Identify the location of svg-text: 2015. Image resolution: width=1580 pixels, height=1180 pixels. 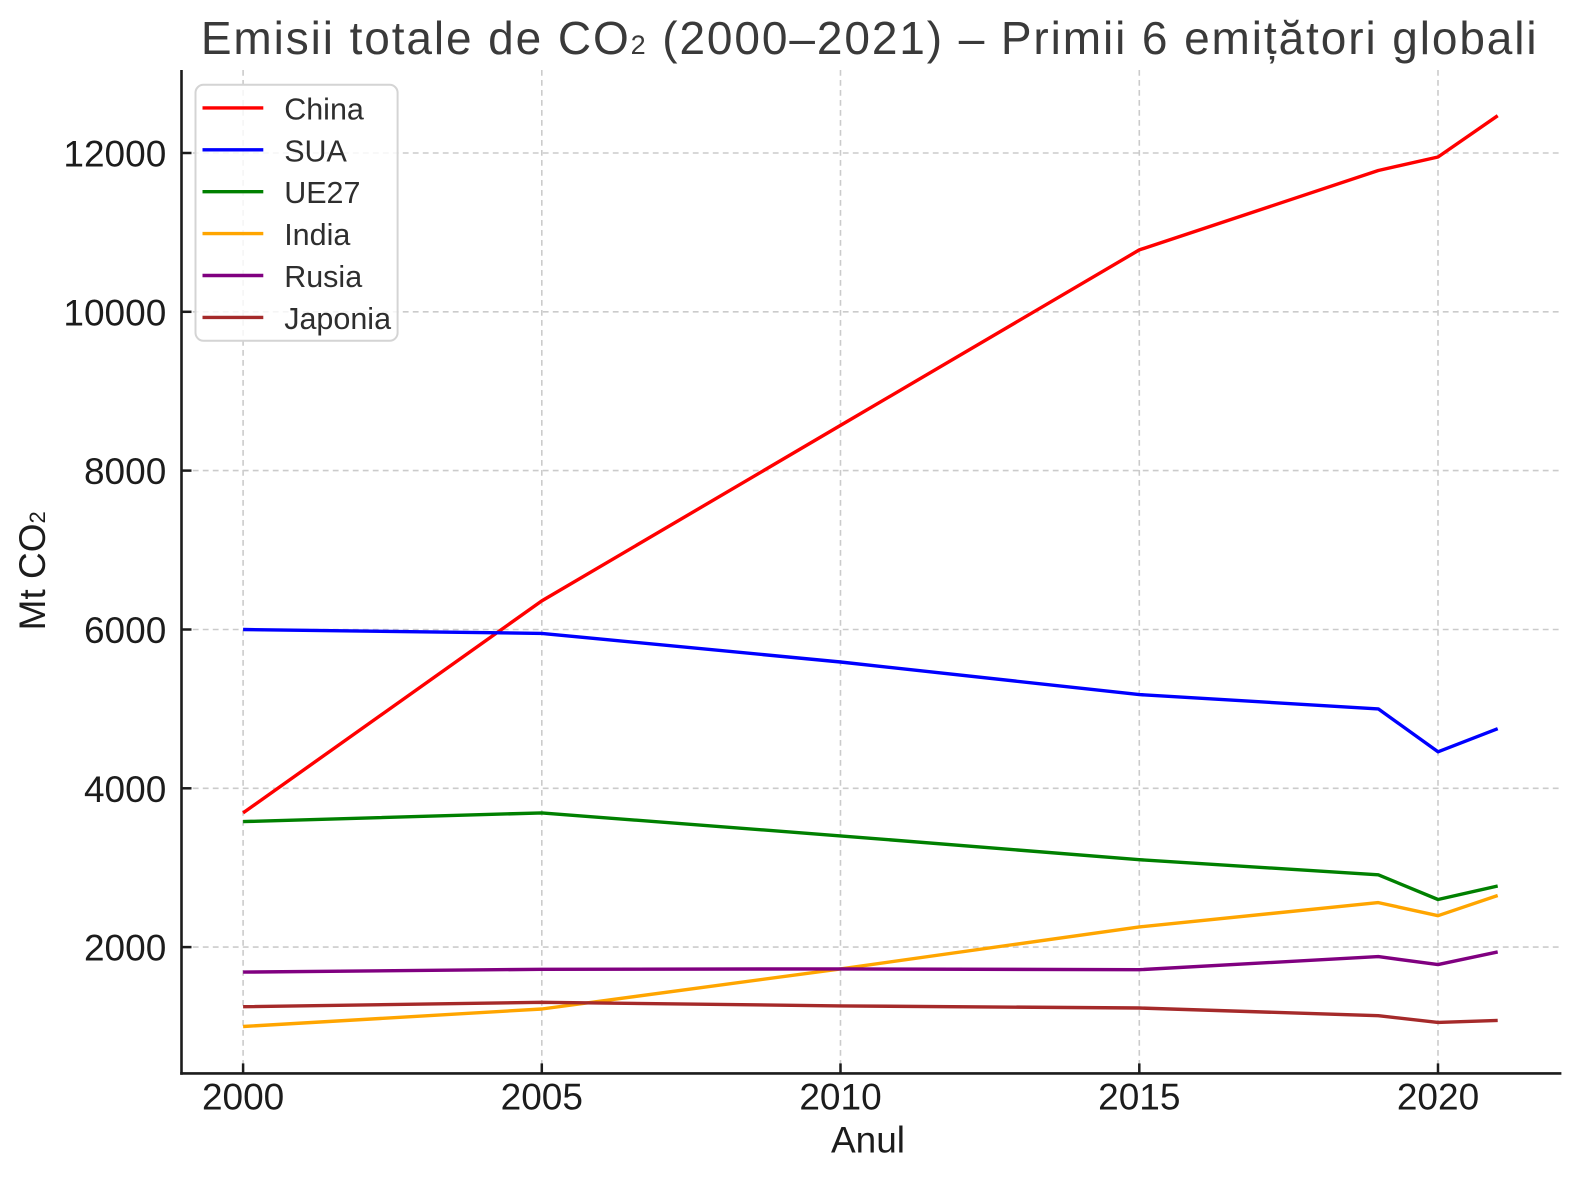
(1139, 1097).